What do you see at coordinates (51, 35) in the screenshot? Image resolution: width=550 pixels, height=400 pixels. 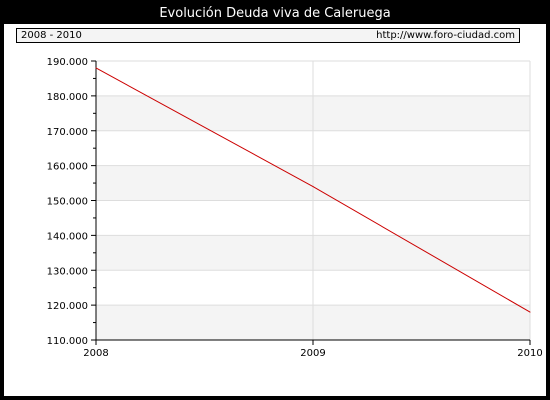 I see `year-range-label: 2008 - 2010` at bounding box center [51, 35].